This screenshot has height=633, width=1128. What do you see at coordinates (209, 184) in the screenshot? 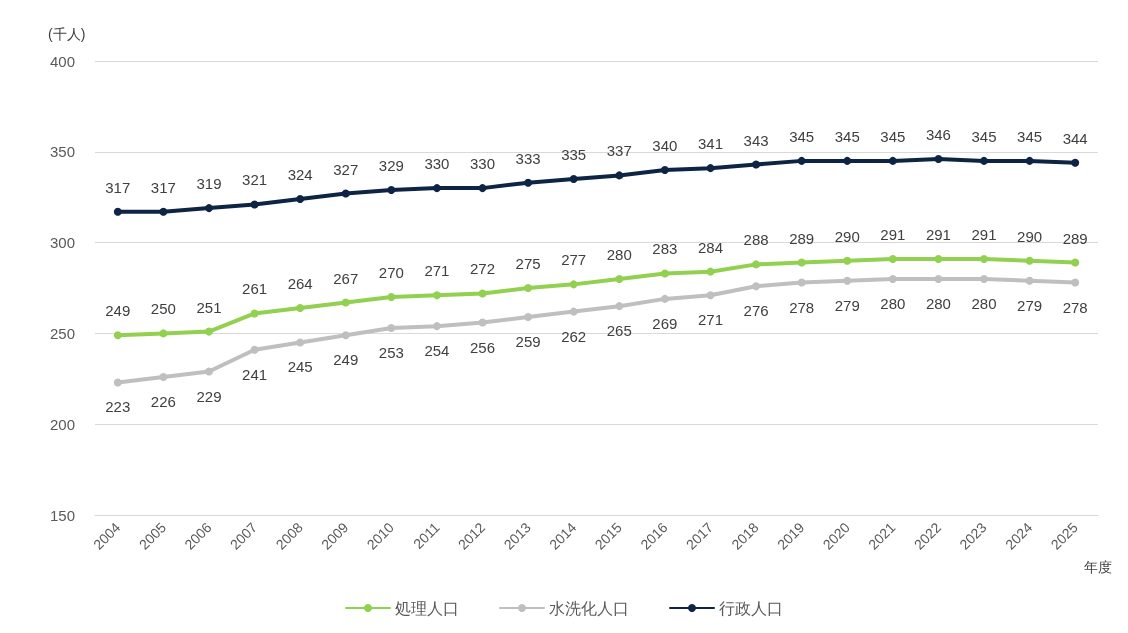
I see `data-label: 319` at bounding box center [209, 184].